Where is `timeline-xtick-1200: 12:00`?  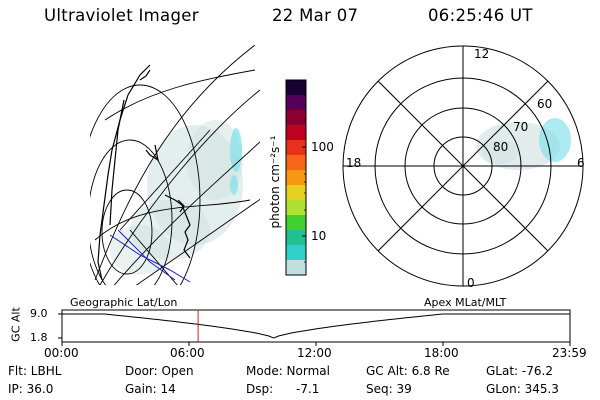
timeline-xtick-1200: 12:00 is located at coordinates (314, 353).